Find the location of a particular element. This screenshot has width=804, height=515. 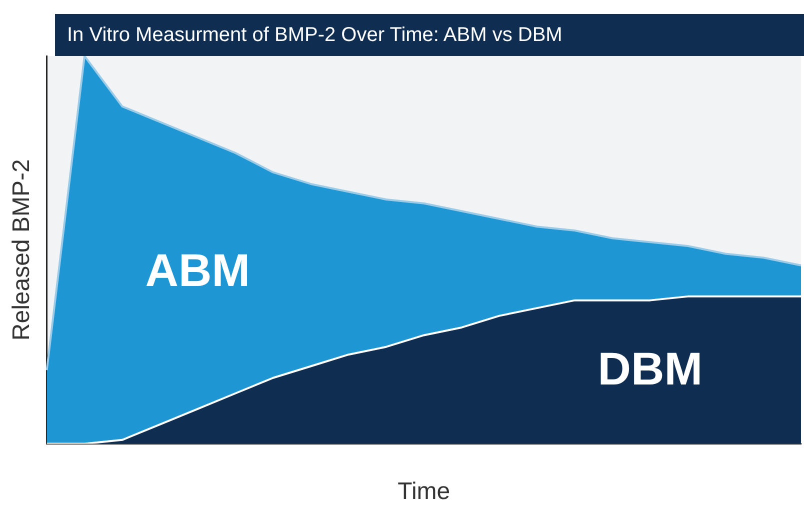

series-label: ABM is located at coordinates (197, 270).